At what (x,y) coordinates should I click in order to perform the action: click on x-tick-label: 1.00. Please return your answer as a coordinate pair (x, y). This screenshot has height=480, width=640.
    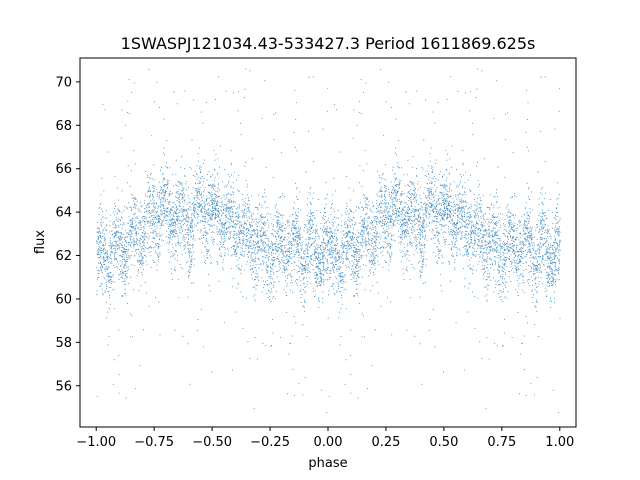
    Looking at the image, I should click on (559, 442).